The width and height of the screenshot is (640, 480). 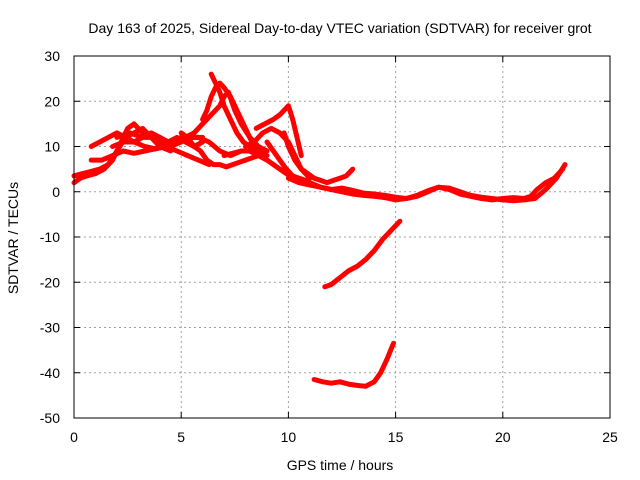 I want to click on x-tick-label: 0, so click(x=74, y=437).